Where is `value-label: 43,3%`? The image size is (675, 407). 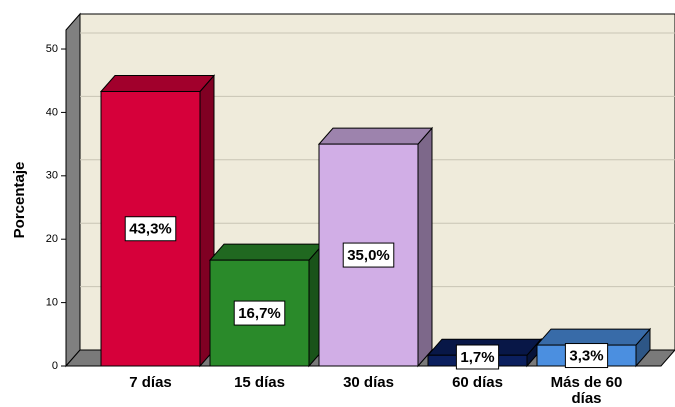 value-label: 43,3% is located at coordinates (150, 229).